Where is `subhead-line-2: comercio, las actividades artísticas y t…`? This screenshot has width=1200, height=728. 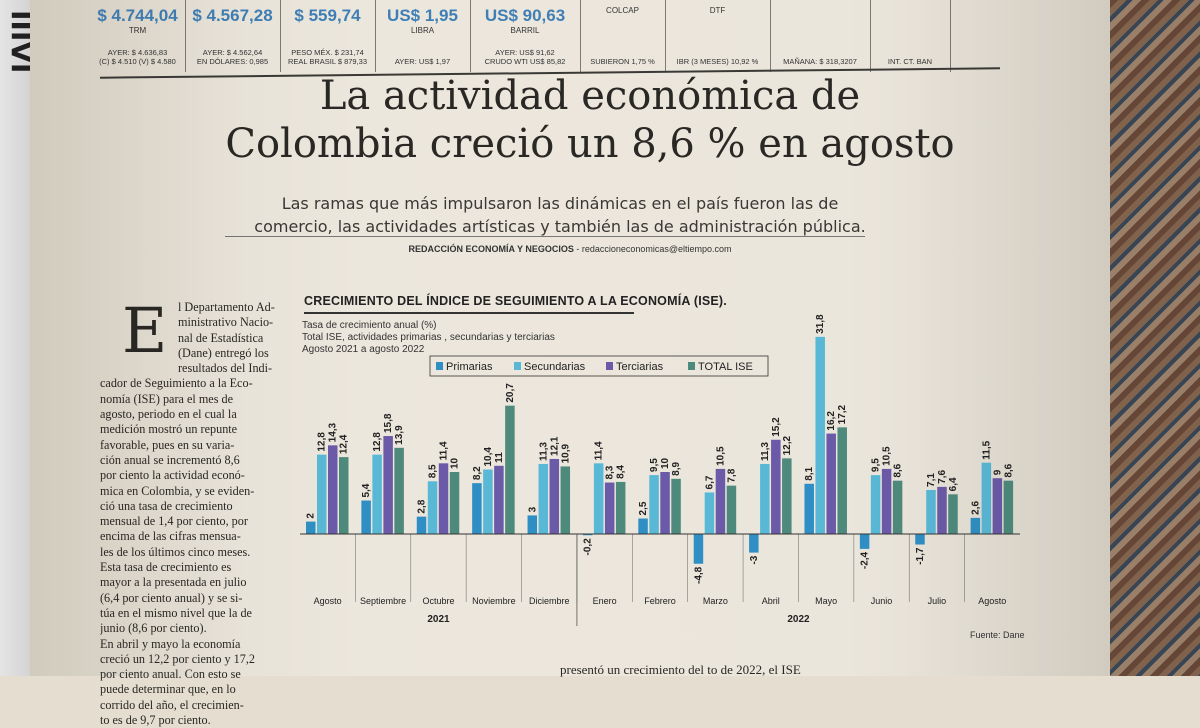
subhead-line-2: comercio, las actividades artísticas y t… is located at coordinates (560, 226).